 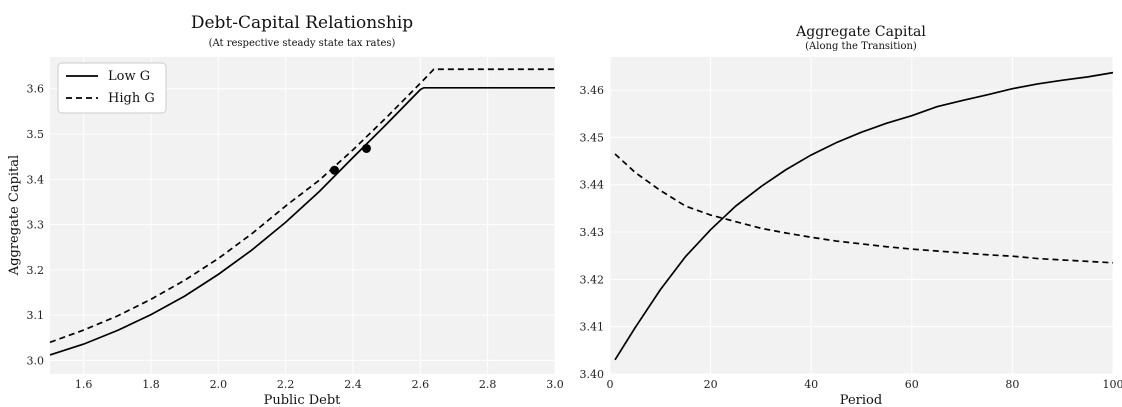 What do you see at coordinates (610, 384) in the screenshot?
I see `right-x-tick-label: 0` at bounding box center [610, 384].